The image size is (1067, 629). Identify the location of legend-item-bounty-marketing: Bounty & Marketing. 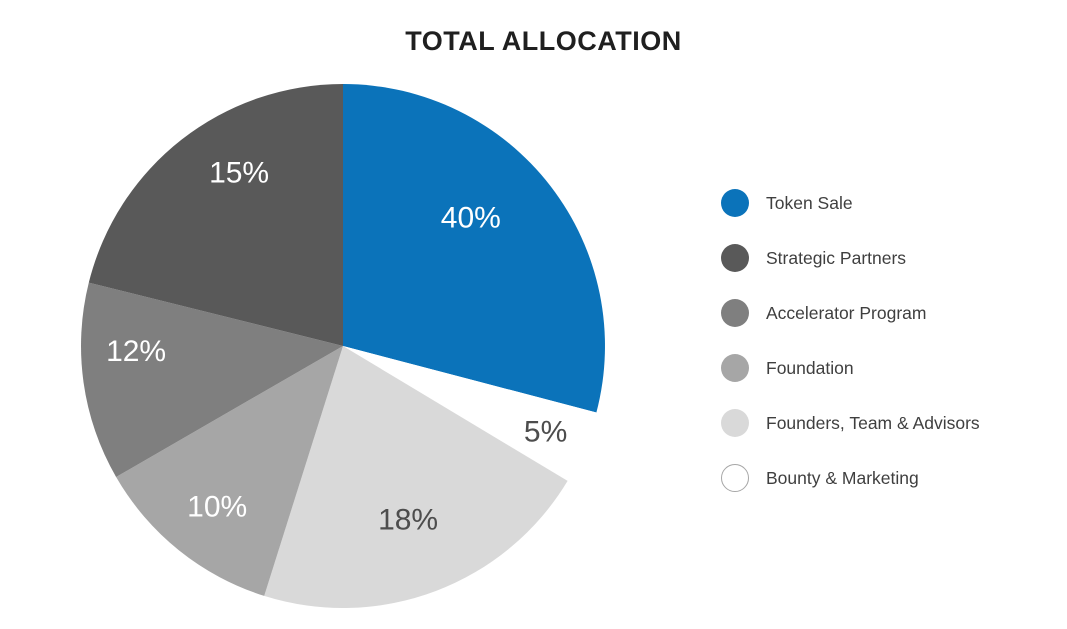
(850, 478).